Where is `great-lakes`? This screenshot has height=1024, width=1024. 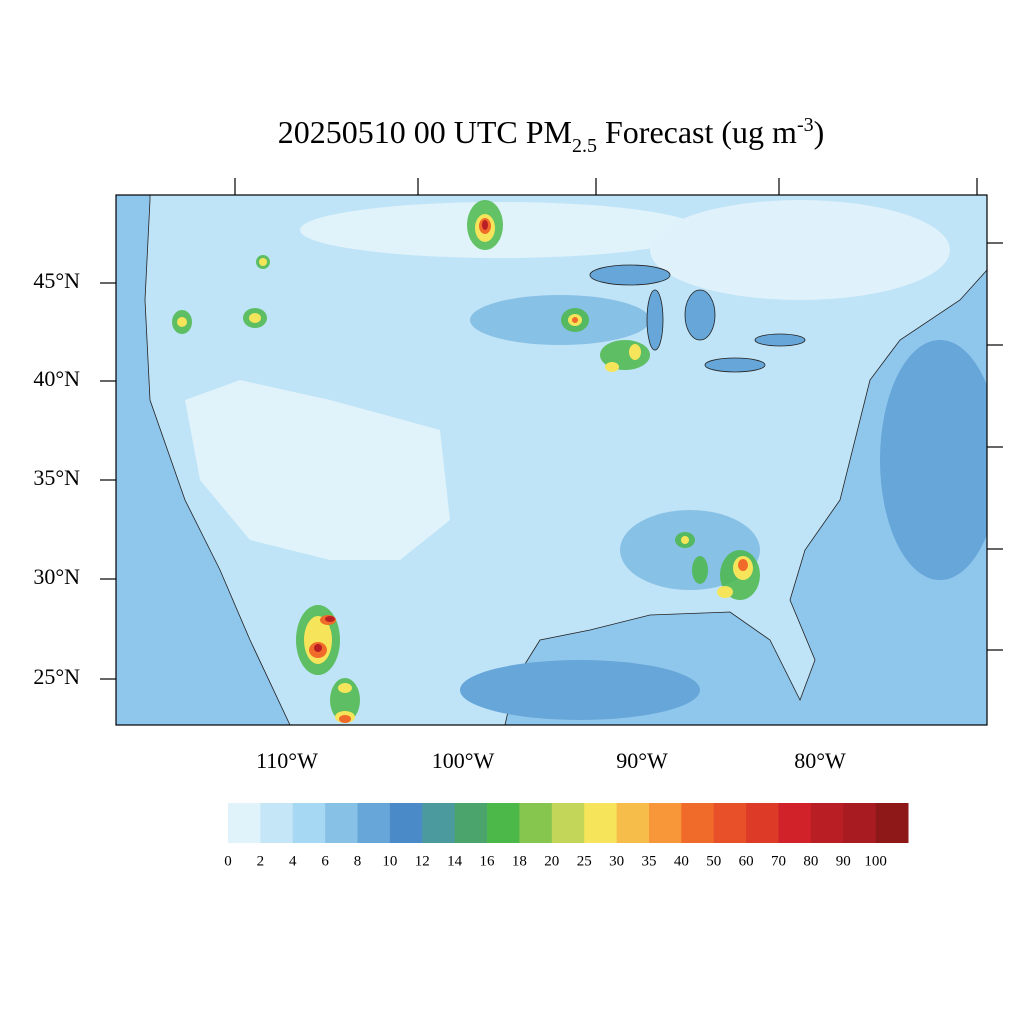
great-lakes is located at coordinates (697, 318).